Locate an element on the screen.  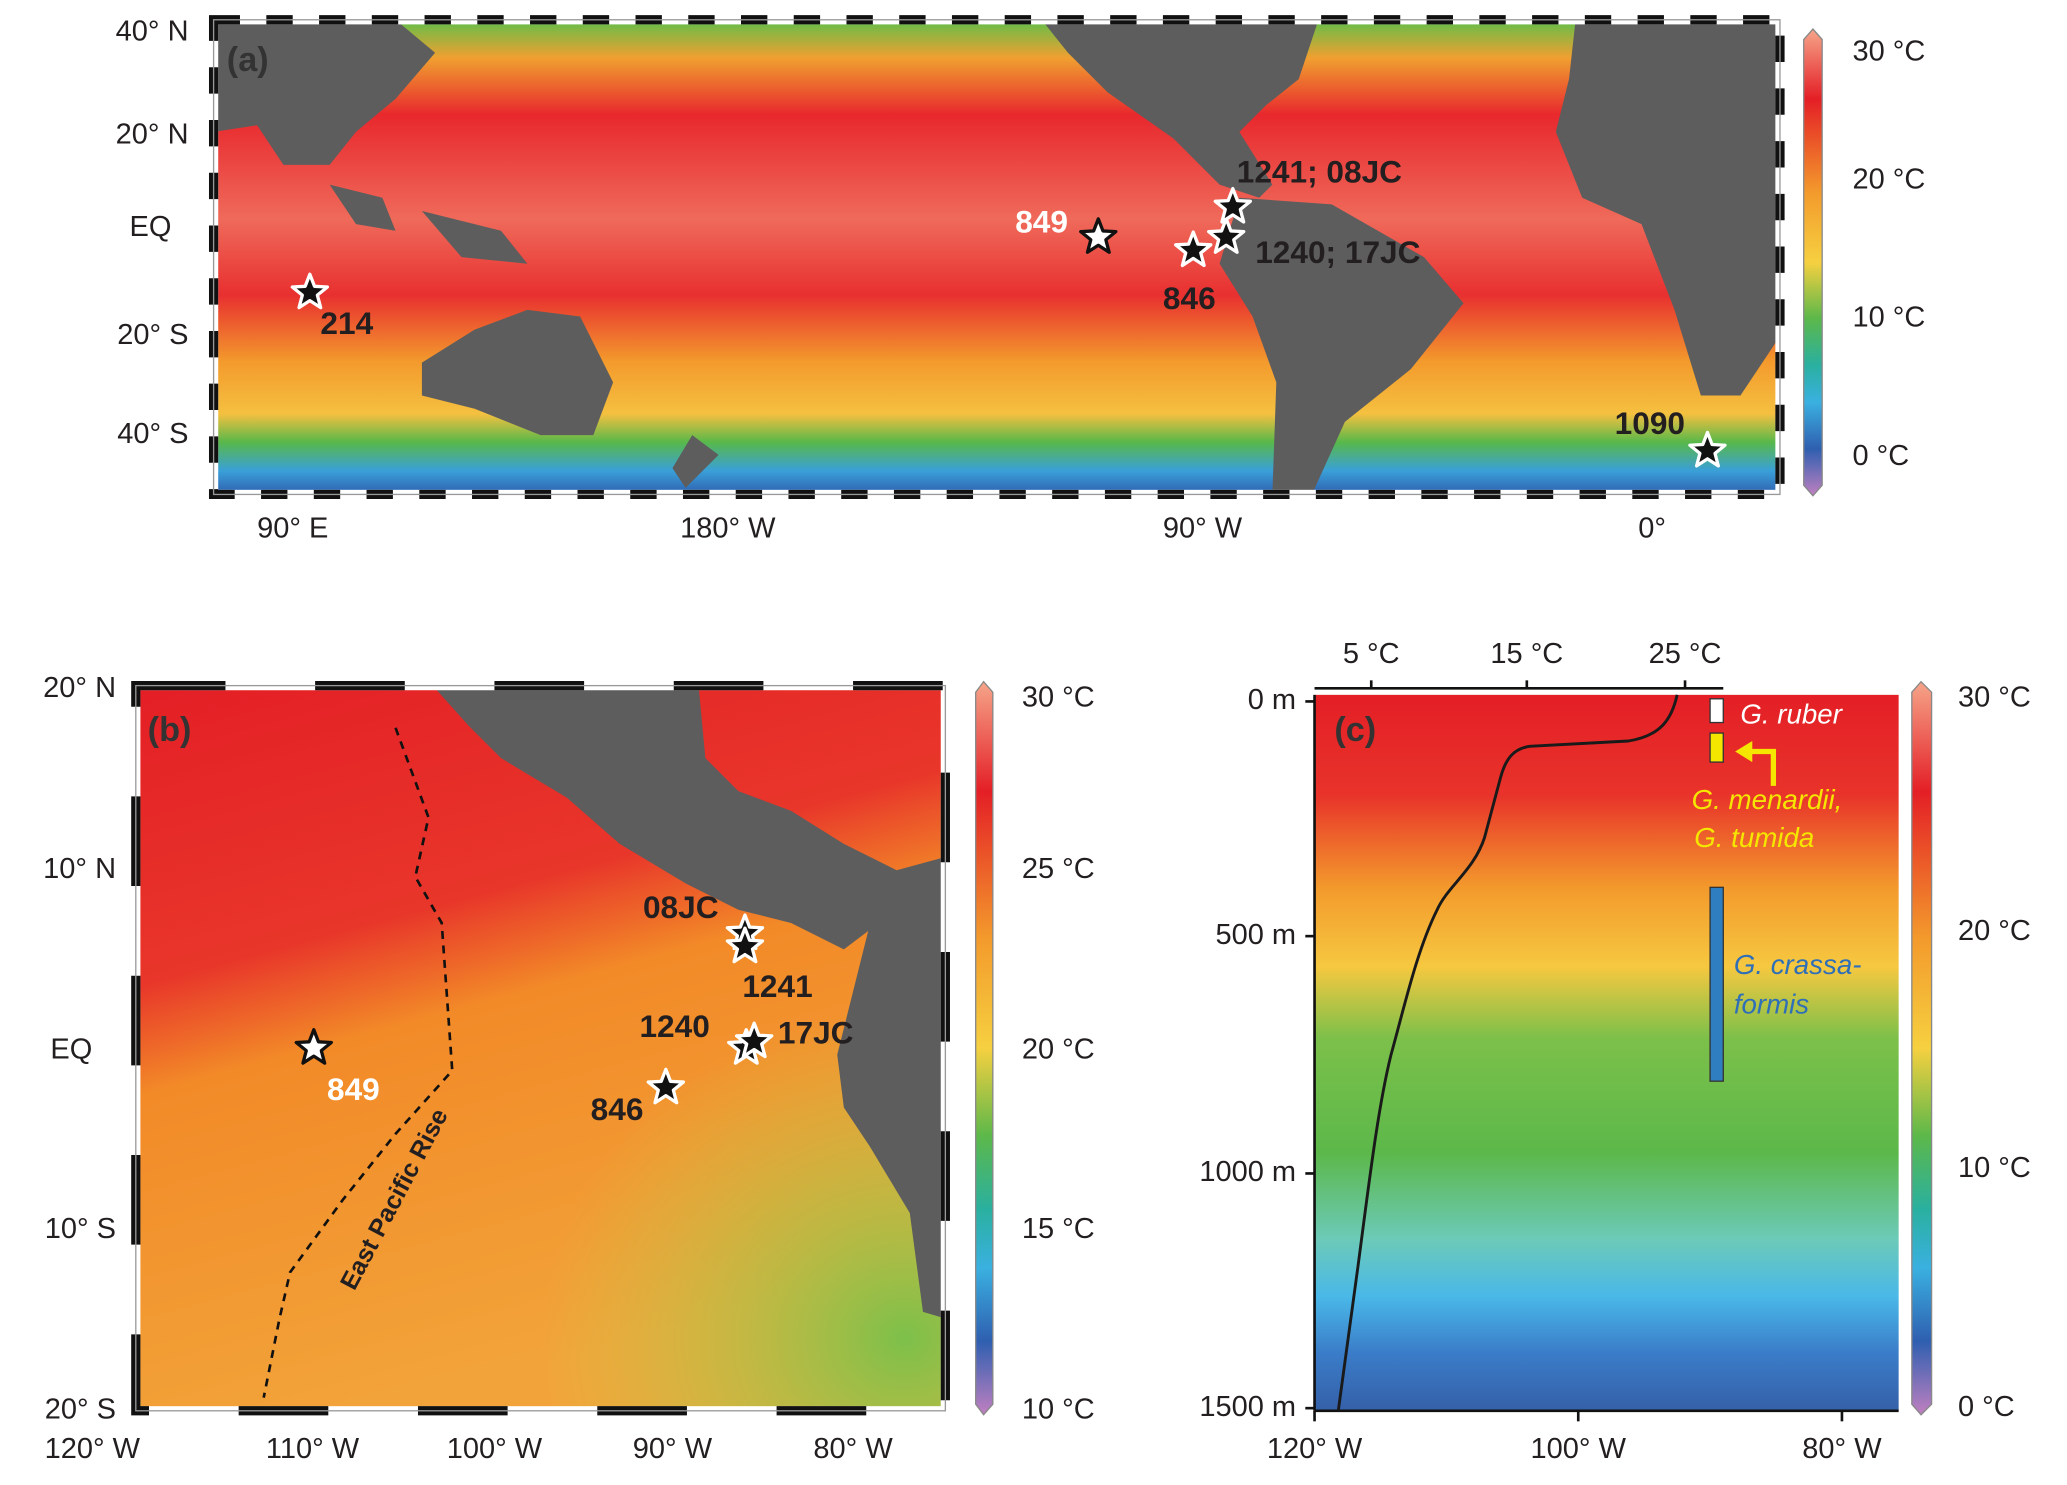
panel-label: (c) is located at coordinates (1355, 730).